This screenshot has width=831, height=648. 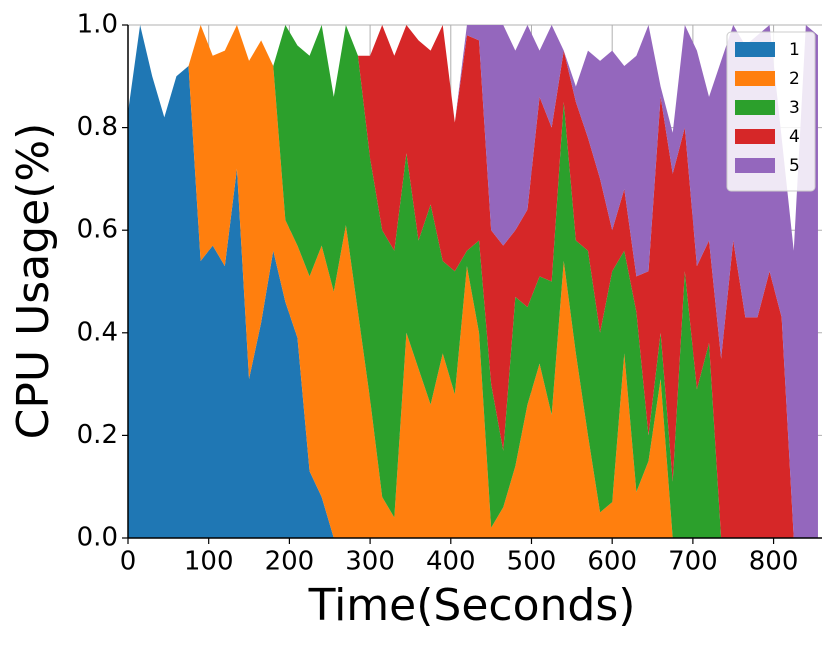 What do you see at coordinates (97, 230) in the screenshot?
I see `y-tick-label: 0.6` at bounding box center [97, 230].